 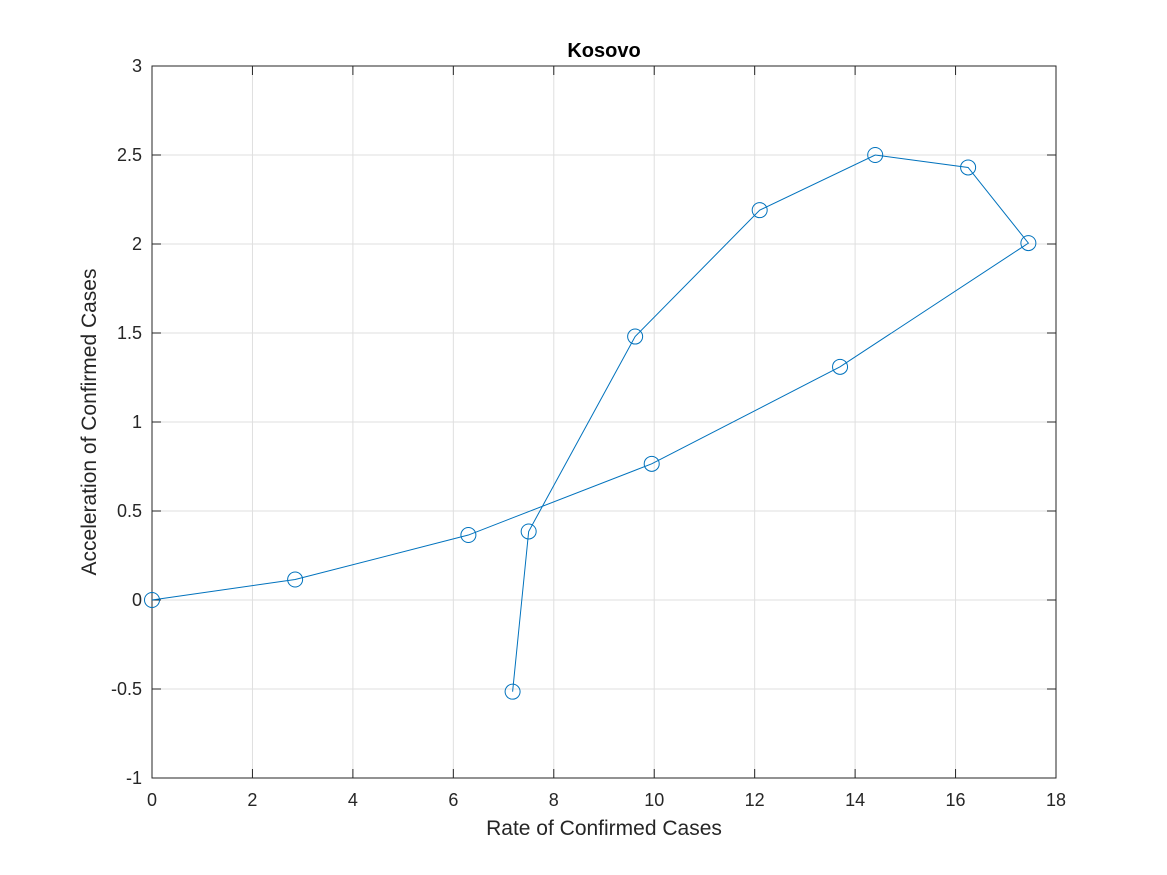 I want to click on y-tick-label: 1, so click(x=137, y=422).